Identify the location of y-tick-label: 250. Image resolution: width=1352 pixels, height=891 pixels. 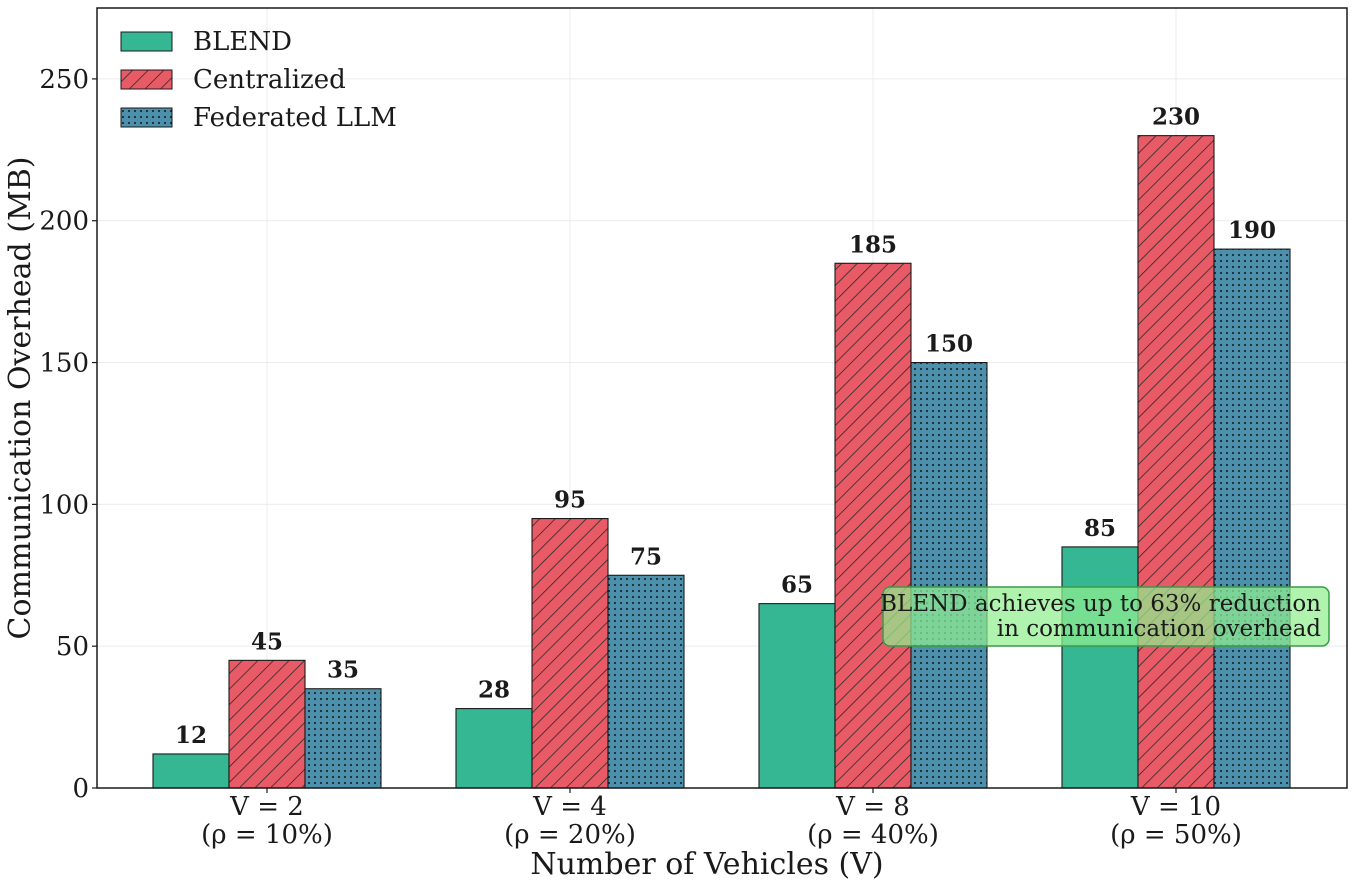
(64, 80).